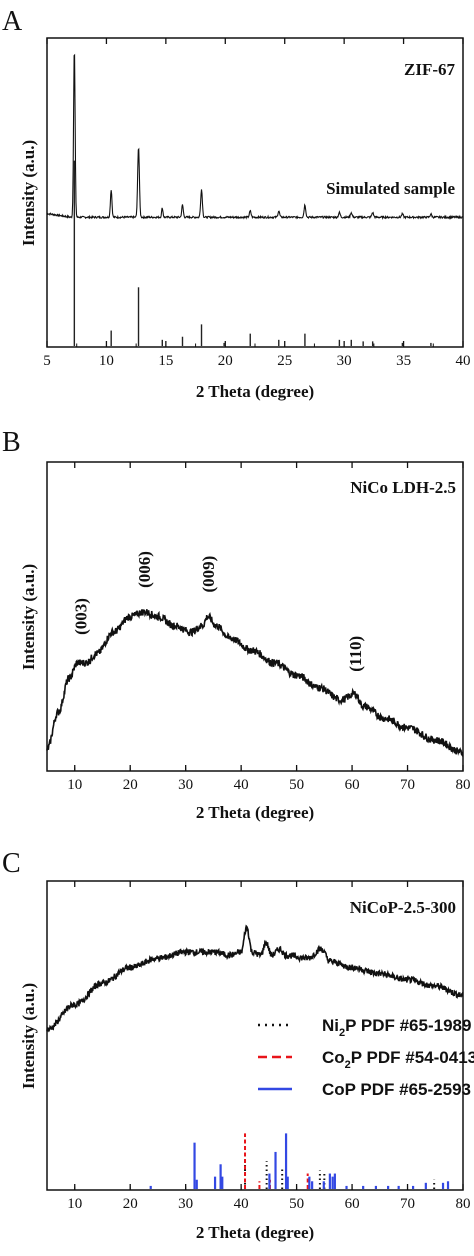 The height and width of the screenshot is (1256, 474). What do you see at coordinates (255, 1232) in the screenshot?
I see `panel-c-xlabel: 2 Theta (degree)` at bounding box center [255, 1232].